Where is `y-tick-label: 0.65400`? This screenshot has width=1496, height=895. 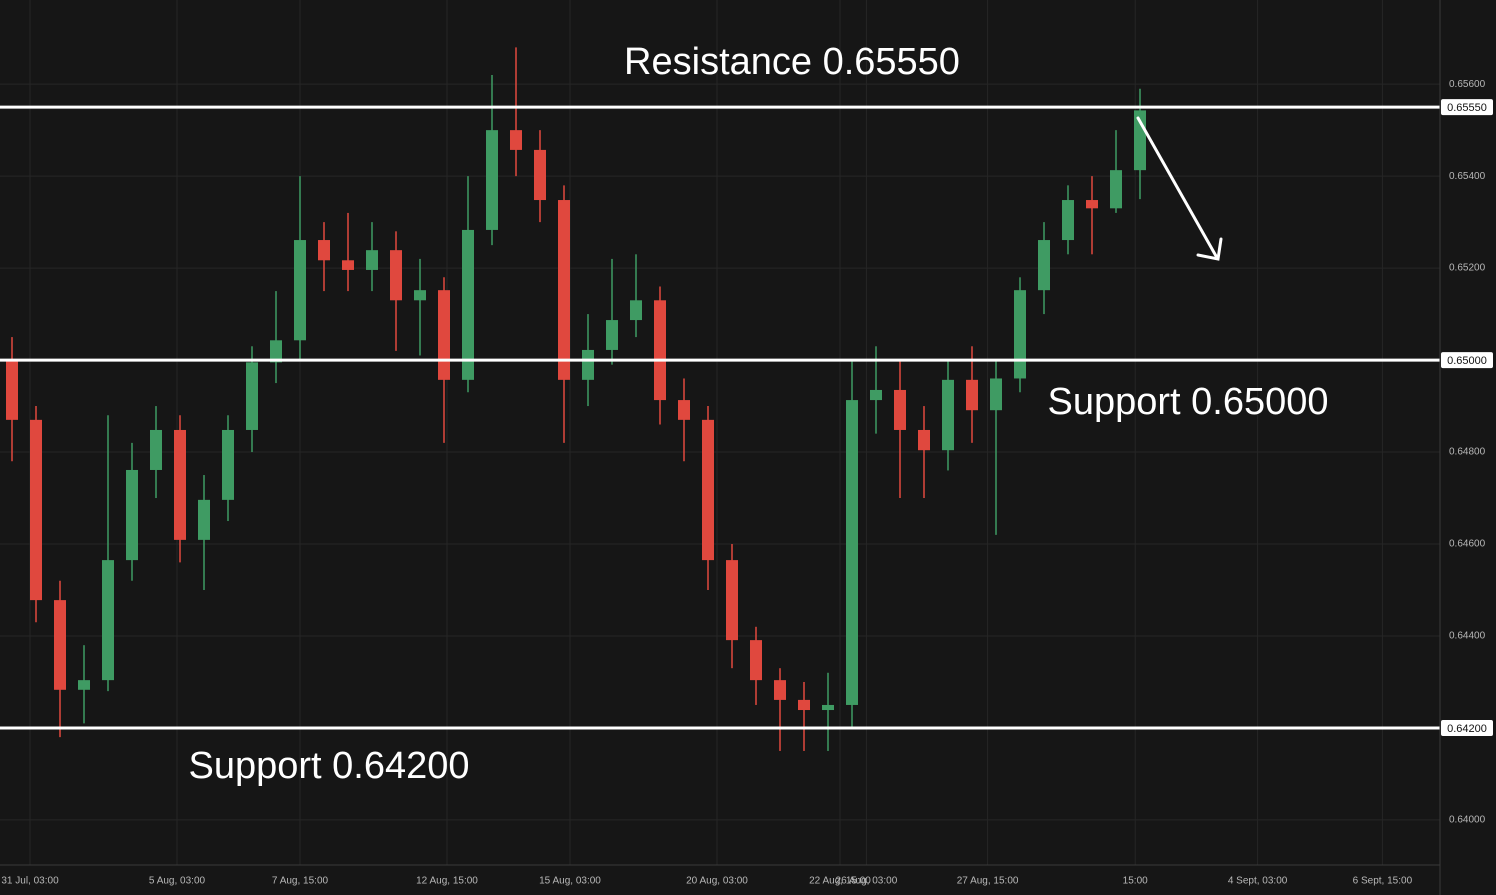 y-tick-label: 0.65400 is located at coordinates (1467, 176).